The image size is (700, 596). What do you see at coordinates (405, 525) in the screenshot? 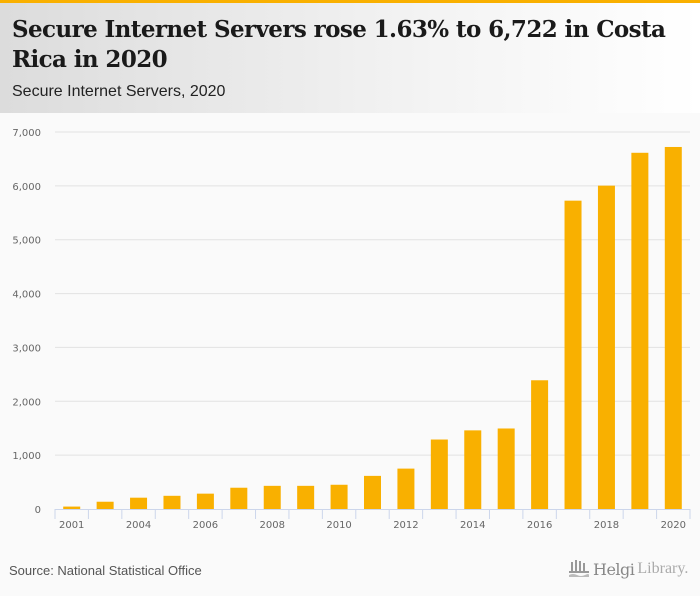
I see `x-tick-label: 2012` at bounding box center [405, 525].